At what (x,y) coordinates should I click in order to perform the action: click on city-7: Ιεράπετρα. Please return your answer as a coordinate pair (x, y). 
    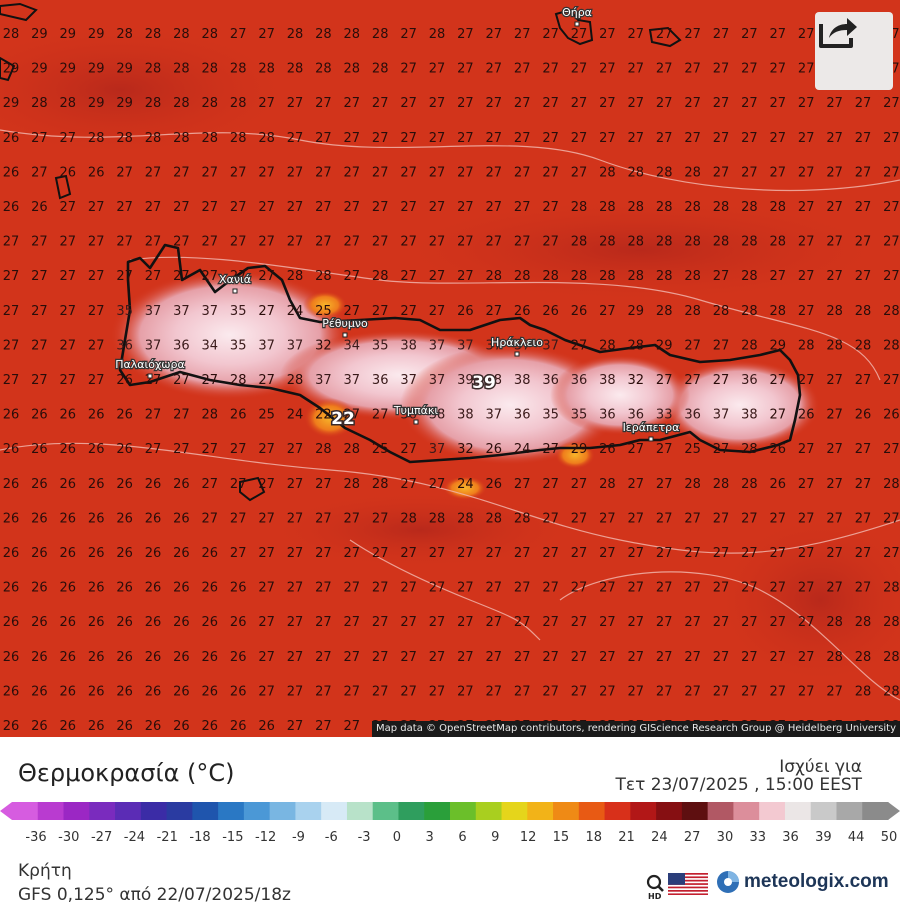
    Looking at the image, I should click on (651, 431).